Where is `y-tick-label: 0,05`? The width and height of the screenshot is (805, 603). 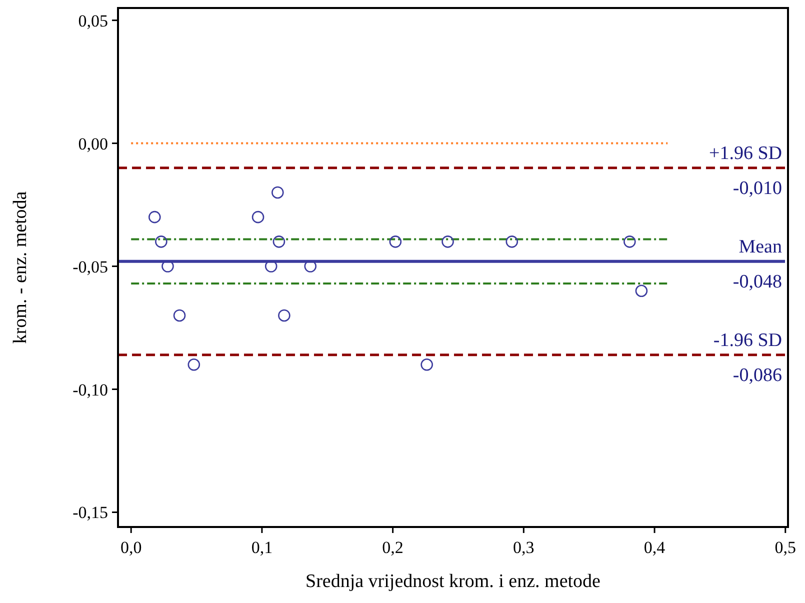
y-tick-label: 0,05 is located at coordinates (93, 20).